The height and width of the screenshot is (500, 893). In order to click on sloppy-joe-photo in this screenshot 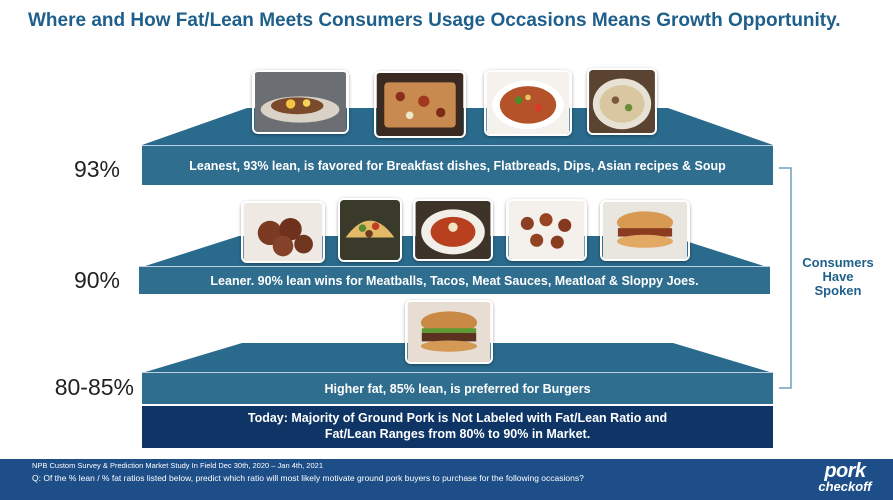, I will do `click(645, 230)`.